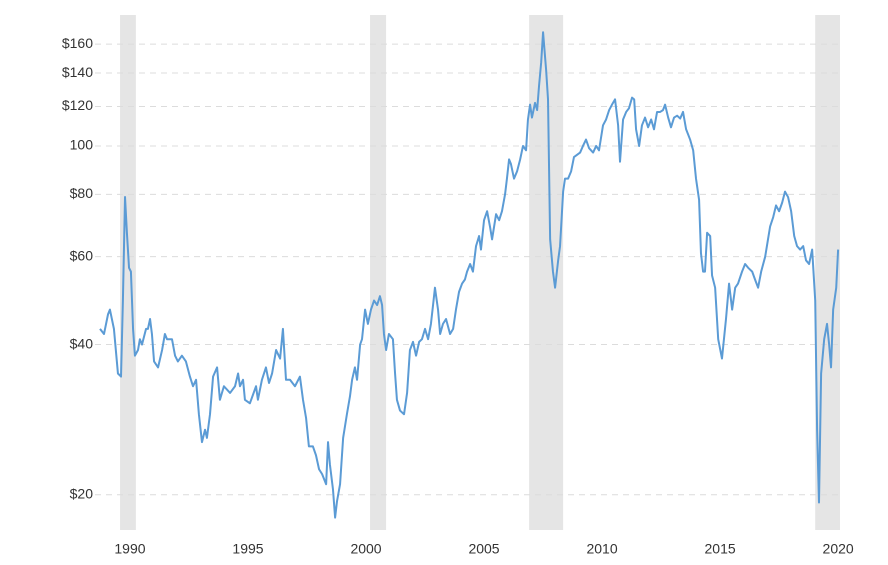  What do you see at coordinates (247, 549) in the screenshot?
I see `x-tick-label: 1995` at bounding box center [247, 549].